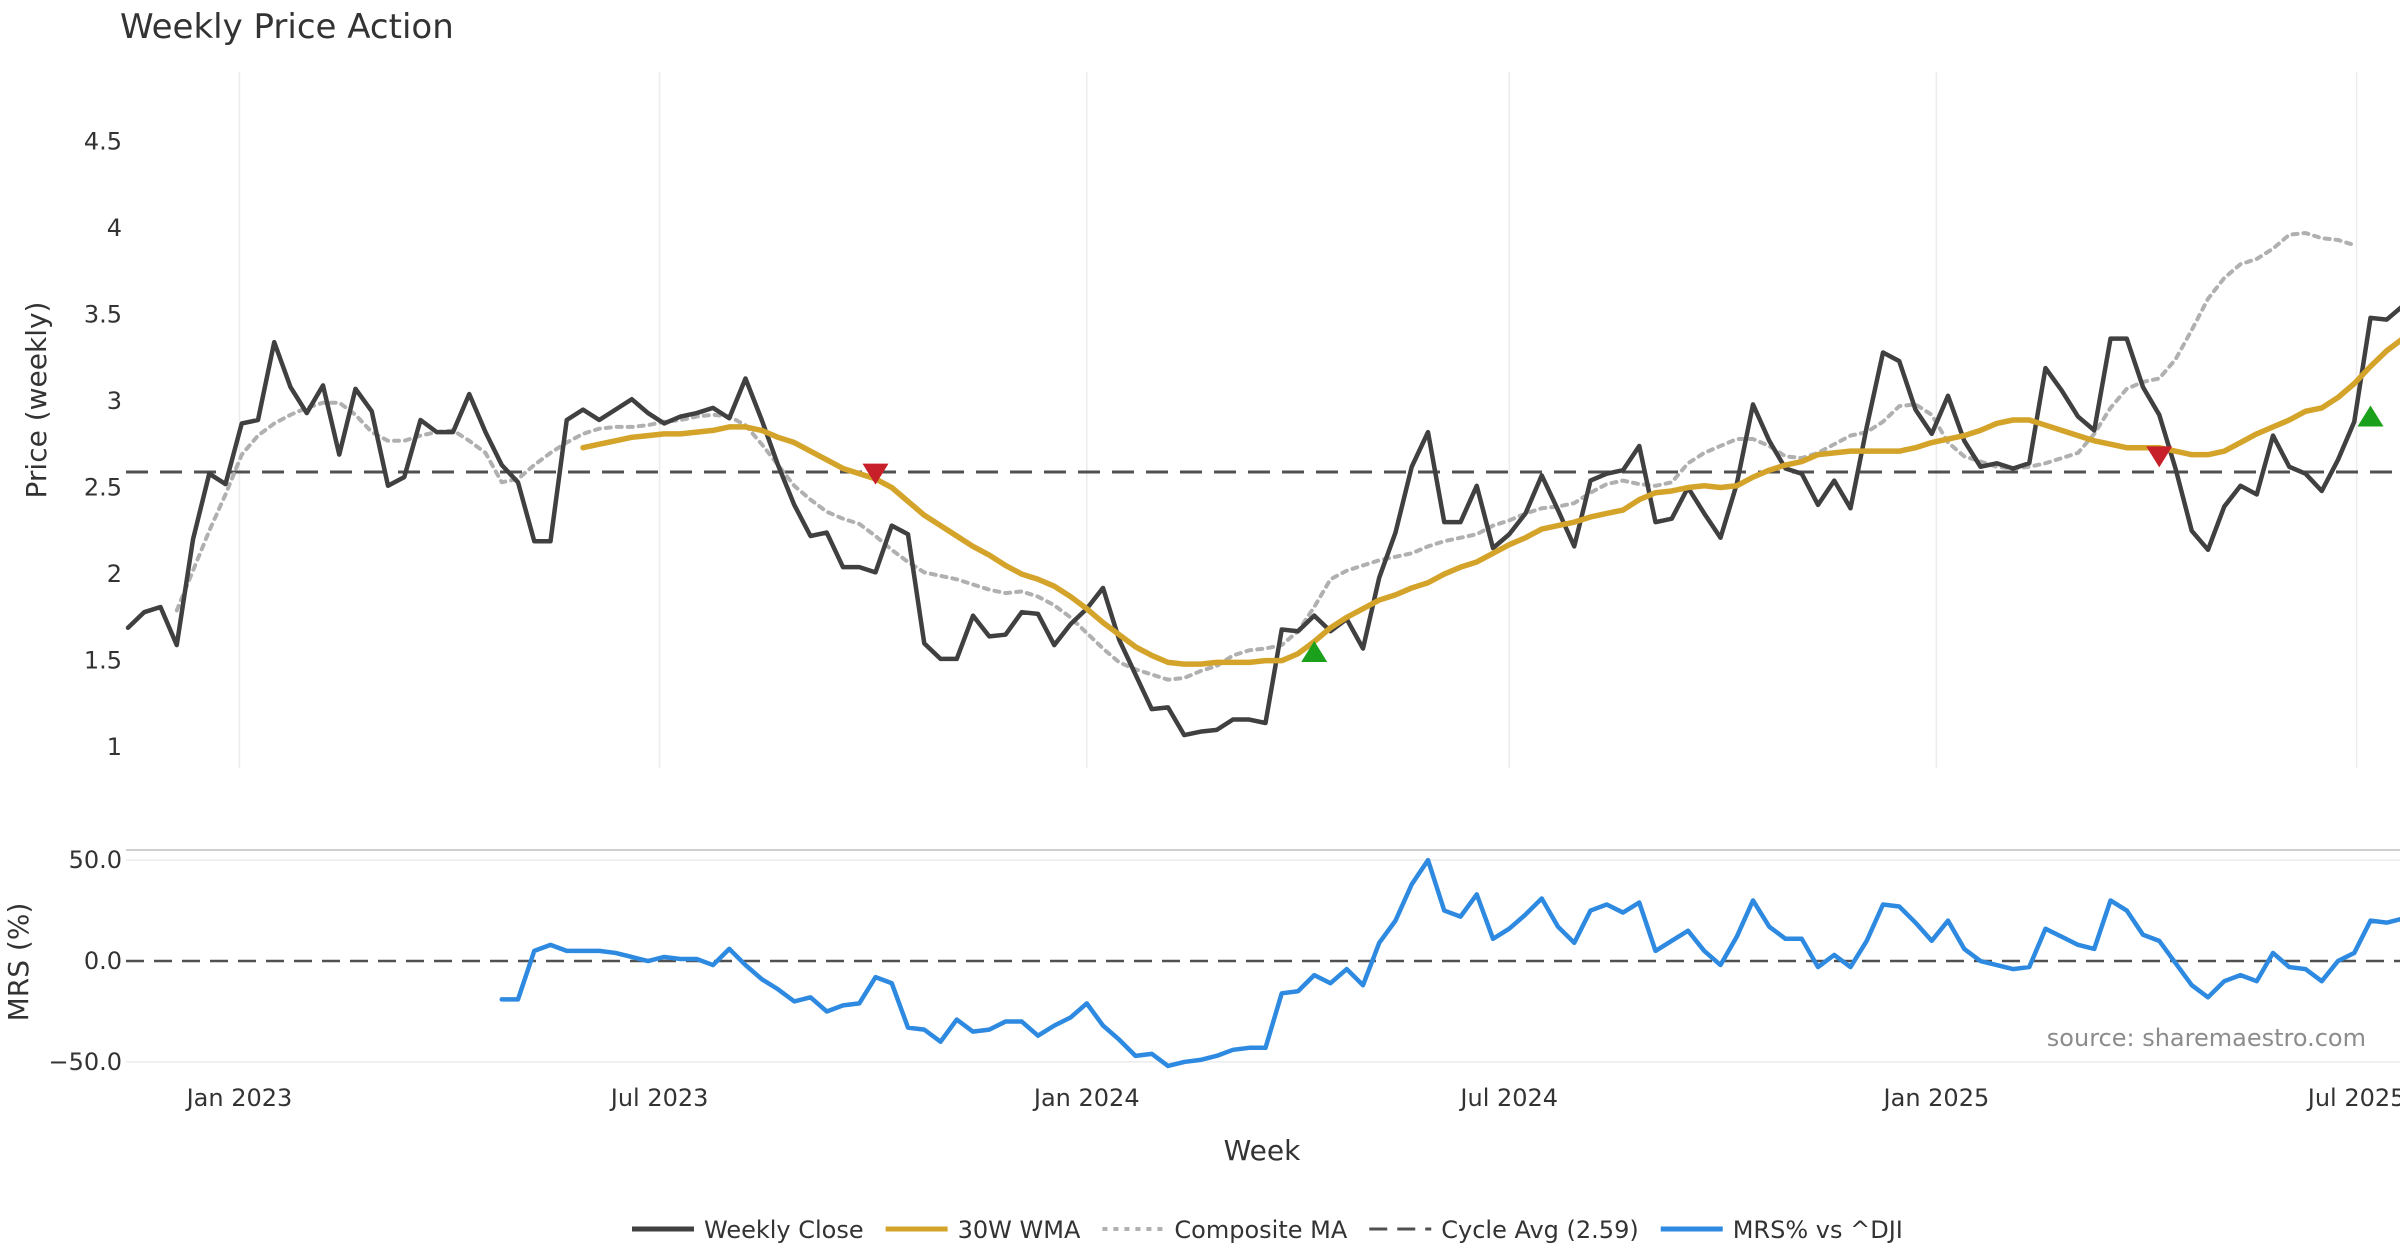 This screenshot has height=1260, width=2400. I want to click on x-axis-title: Week, so click(1262, 1150).